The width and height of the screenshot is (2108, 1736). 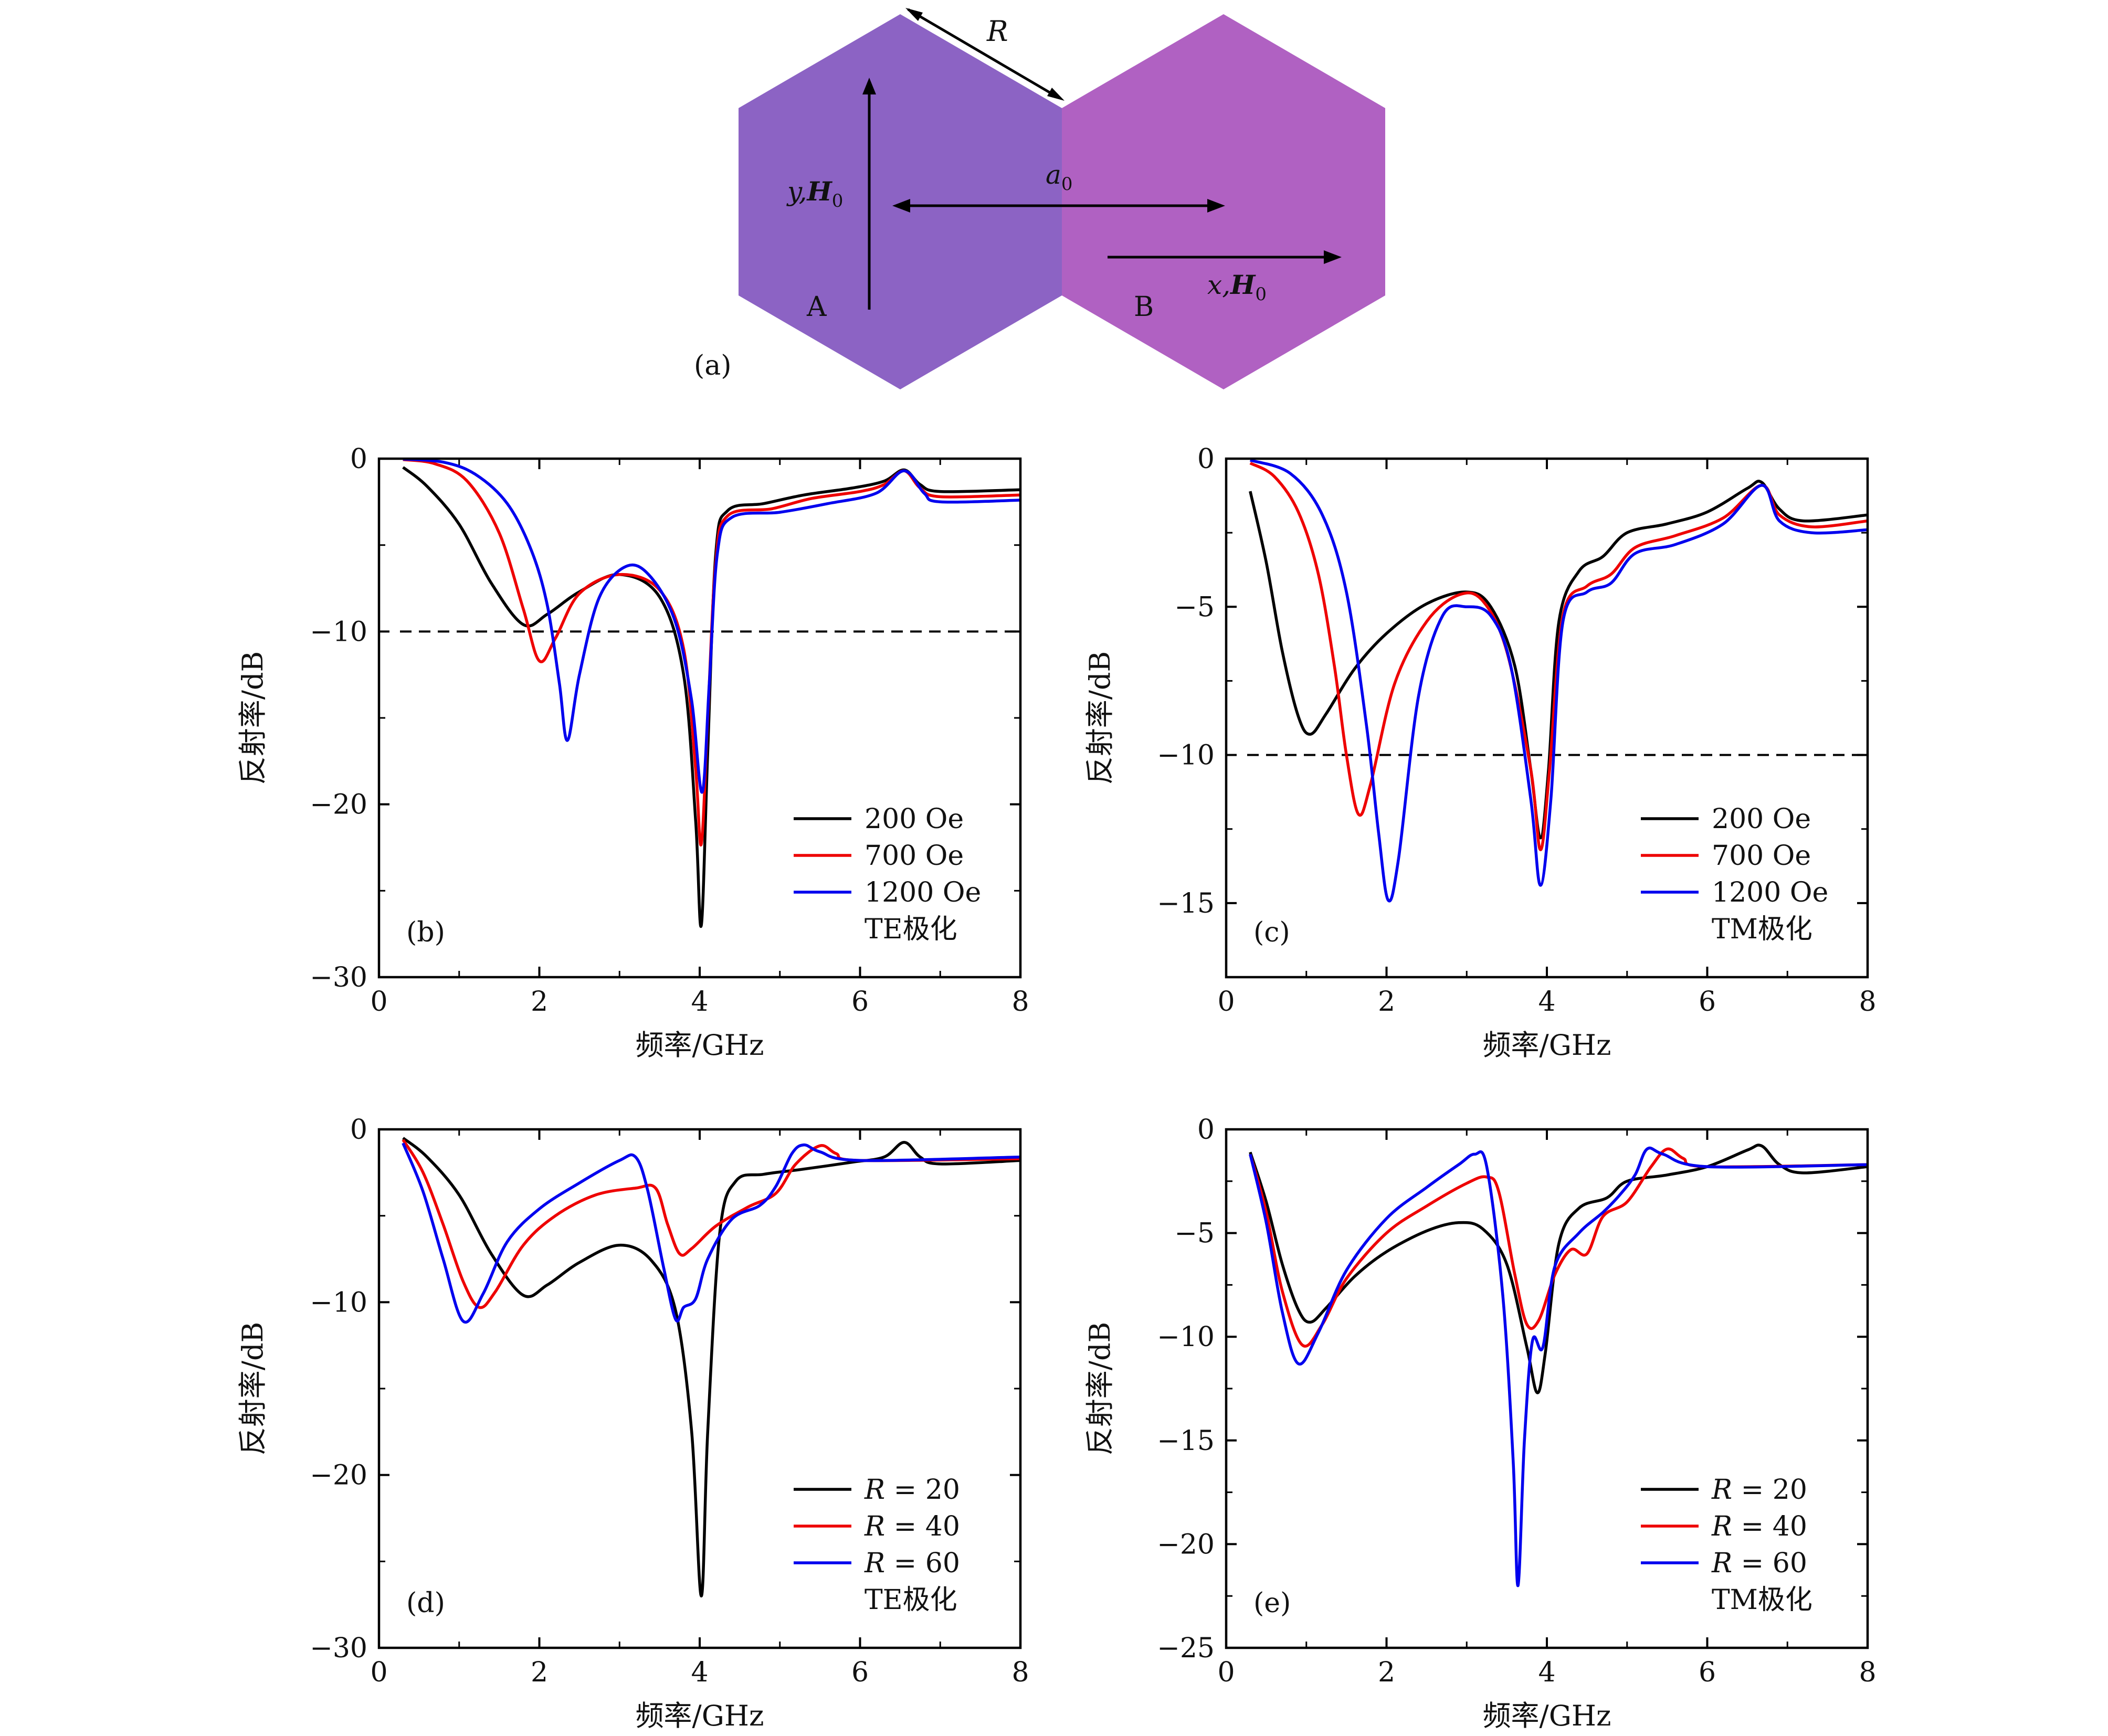 What do you see at coordinates (1216, 206) in the screenshot?
I see `a0-arrow-head-right` at bounding box center [1216, 206].